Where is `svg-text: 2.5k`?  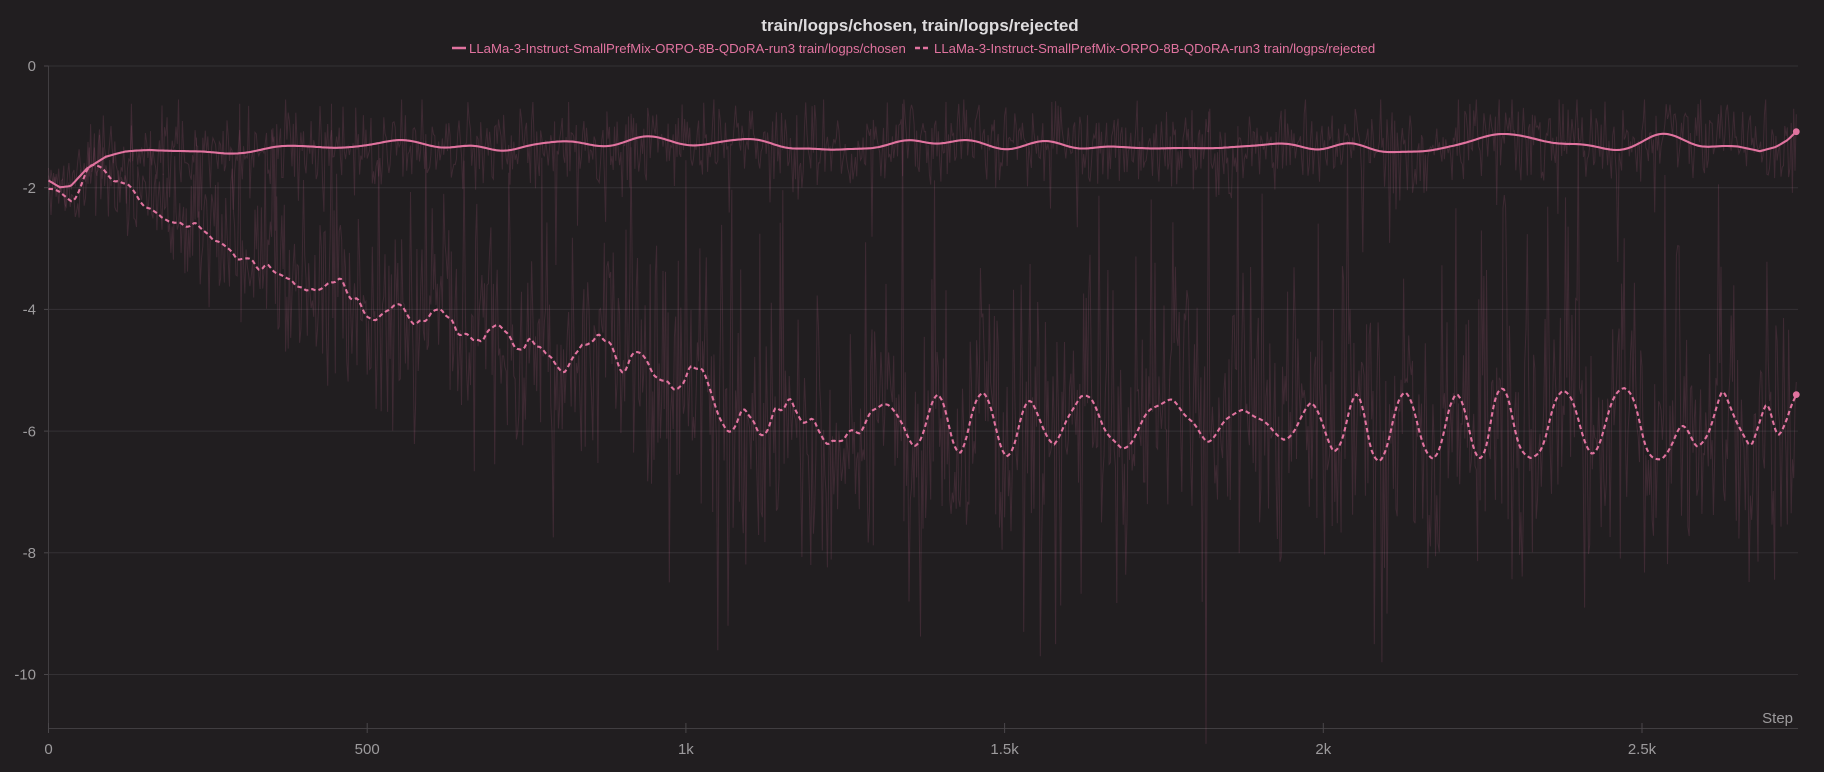
svg-text: 2.5k is located at coordinates (1642, 749).